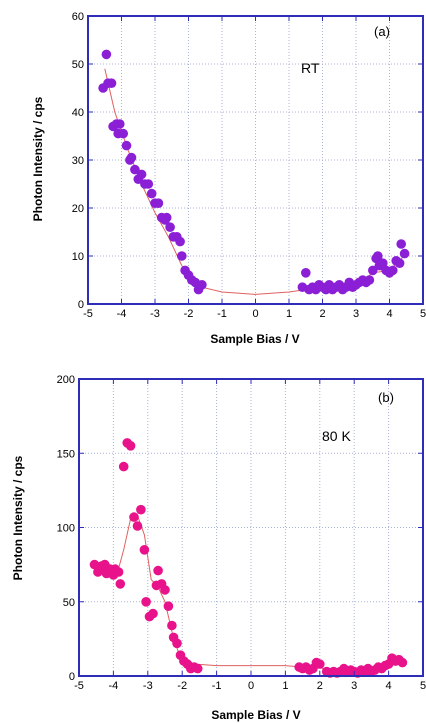  I want to click on y-axis-label-b: Photon Intensity / cps, so click(18, 517).